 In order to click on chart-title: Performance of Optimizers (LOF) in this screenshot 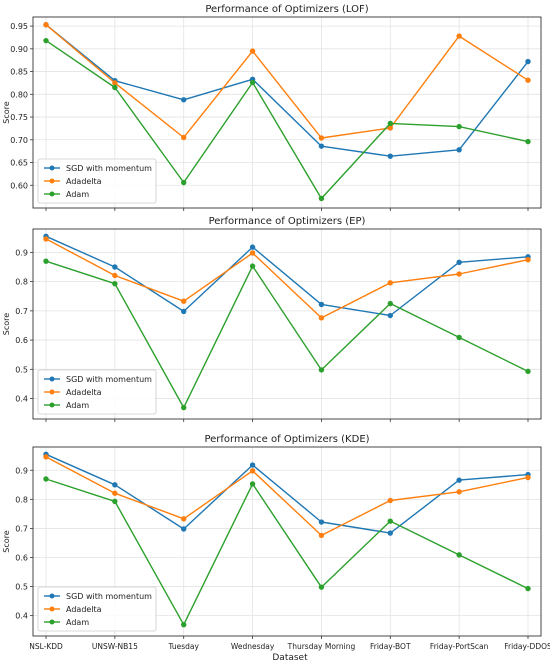, I will do `click(286, 9)`.